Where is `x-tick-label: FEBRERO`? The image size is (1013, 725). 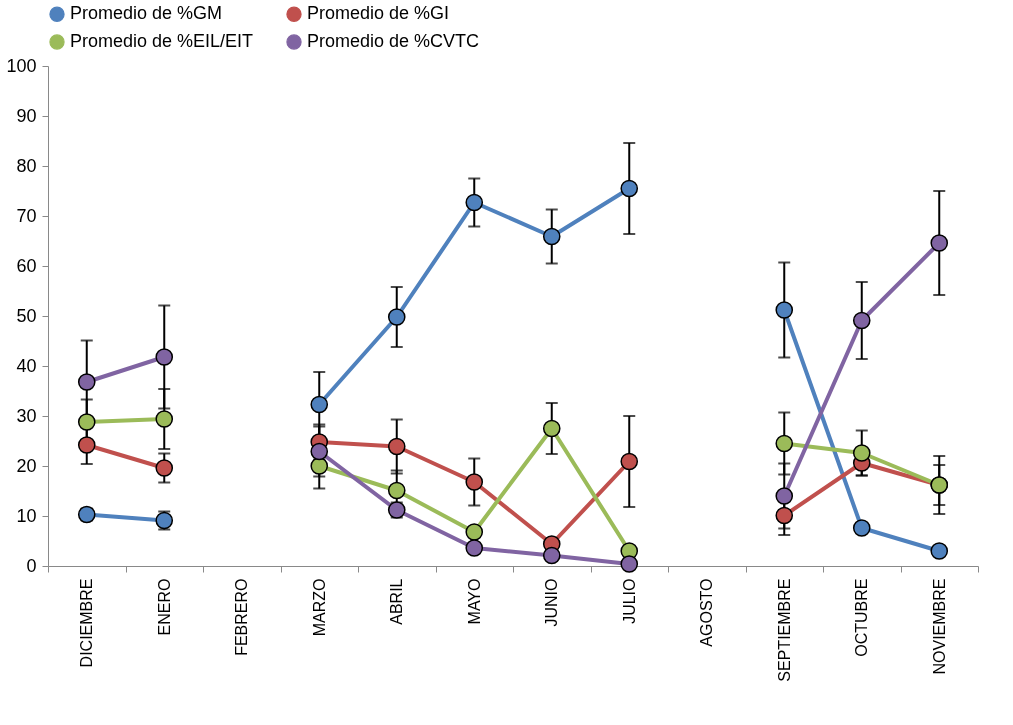
x-tick-label: FEBRERO is located at coordinates (242, 617).